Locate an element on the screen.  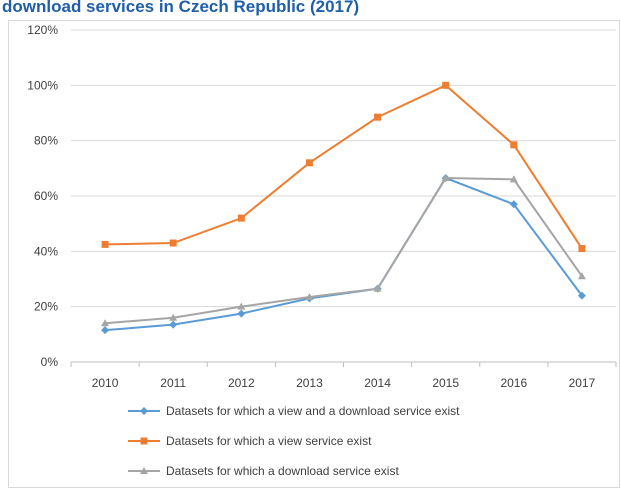
y-tick-label: 20% is located at coordinates (46, 307).